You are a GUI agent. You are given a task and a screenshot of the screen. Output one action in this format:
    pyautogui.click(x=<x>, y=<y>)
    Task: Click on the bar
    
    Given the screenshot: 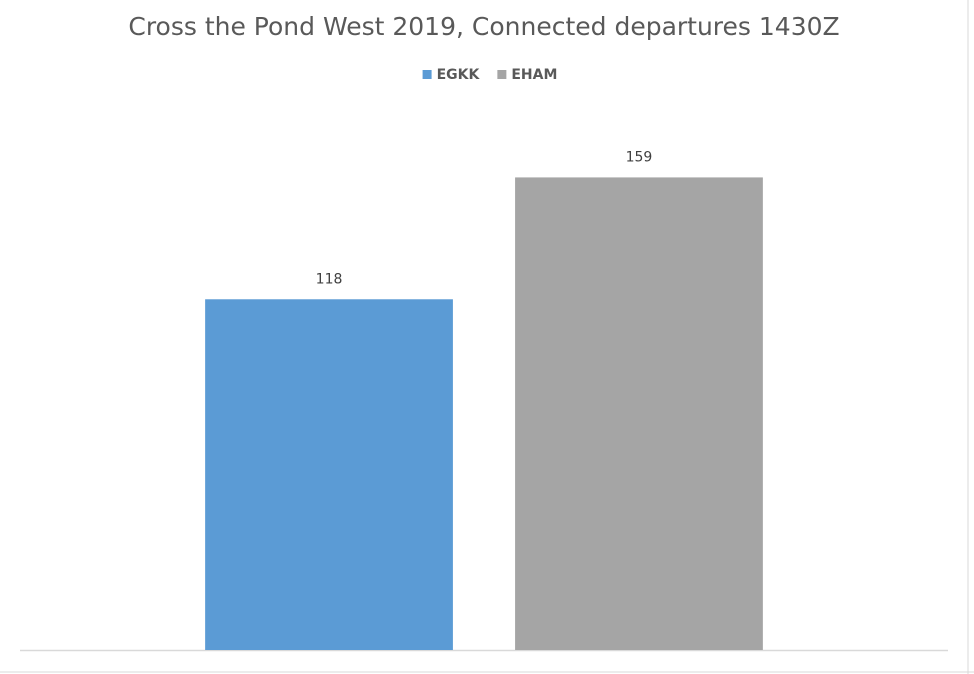 What is the action you would take?
    pyautogui.click(x=329, y=474)
    